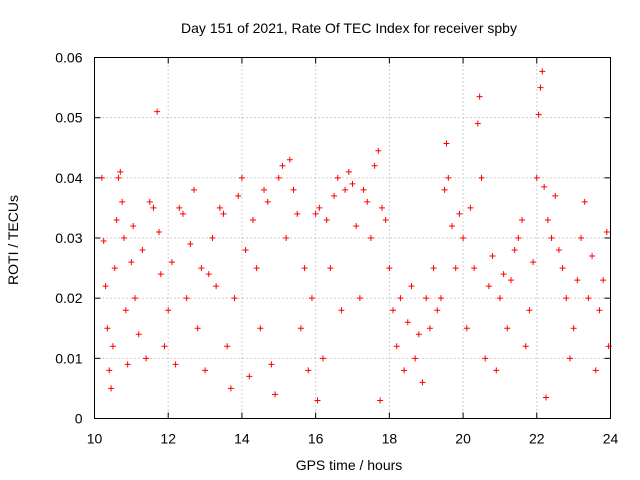  I want to click on x-tick-label: 20, so click(463, 439).